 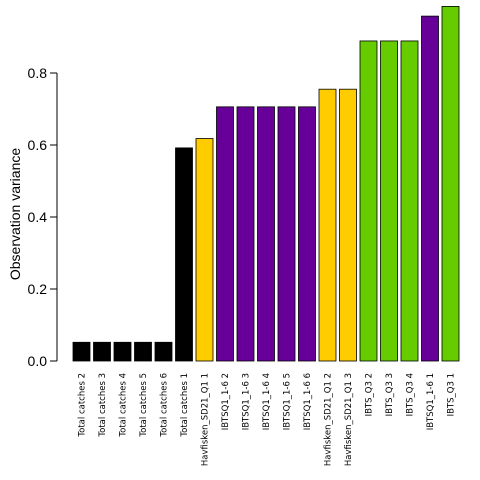 What do you see at coordinates (226, 401) in the screenshot?
I see `x-tick-label: IBTSQ1_1-6 2` at bounding box center [226, 401].